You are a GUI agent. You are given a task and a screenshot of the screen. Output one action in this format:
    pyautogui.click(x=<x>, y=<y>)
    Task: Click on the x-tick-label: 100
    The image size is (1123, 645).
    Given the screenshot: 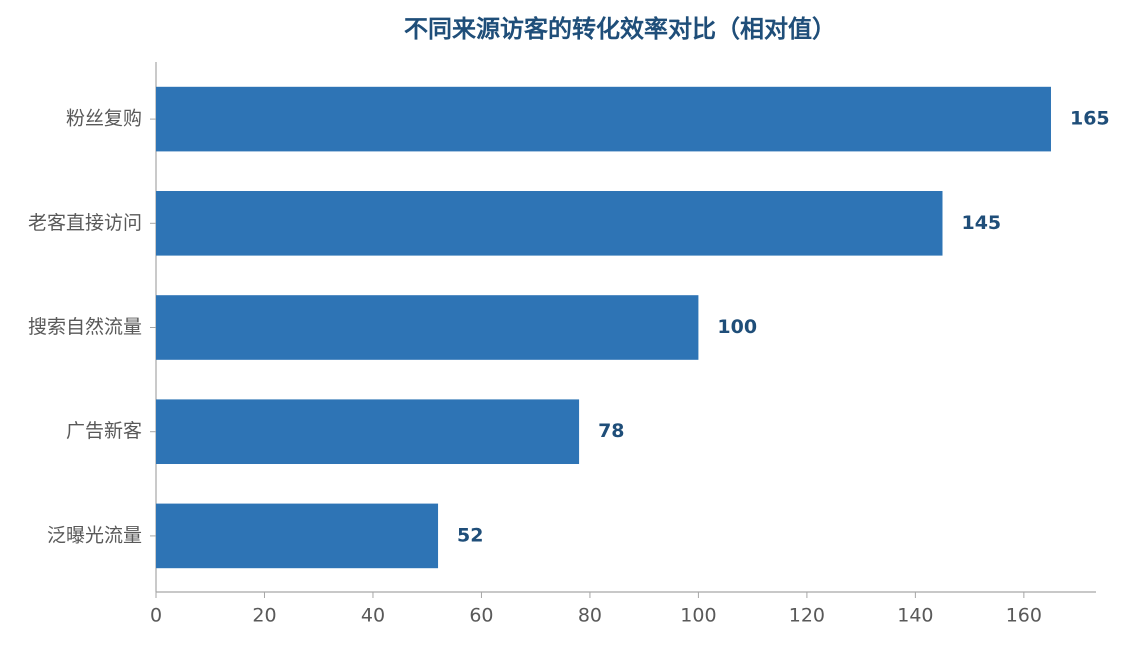 What is the action you would take?
    pyautogui.click(x=698, y=616)
    